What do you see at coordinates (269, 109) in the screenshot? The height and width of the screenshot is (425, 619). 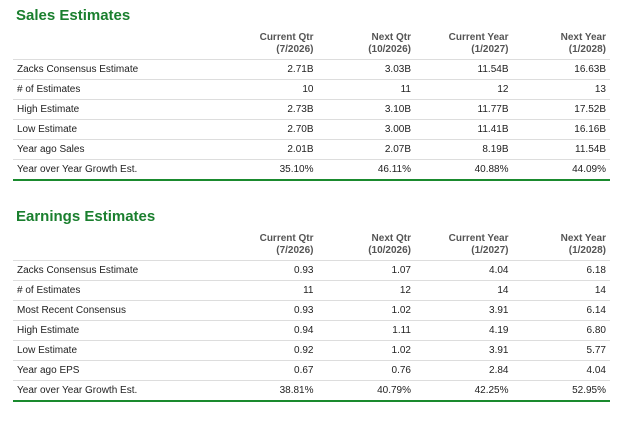 I see `cell-value: 2.73B` at bounding box center [269, 109].